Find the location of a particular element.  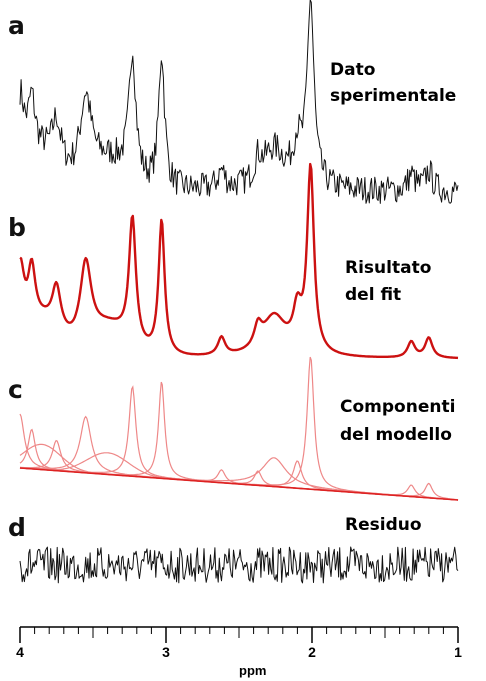

panel-letter-b: b is located at coordinates (17, 227).